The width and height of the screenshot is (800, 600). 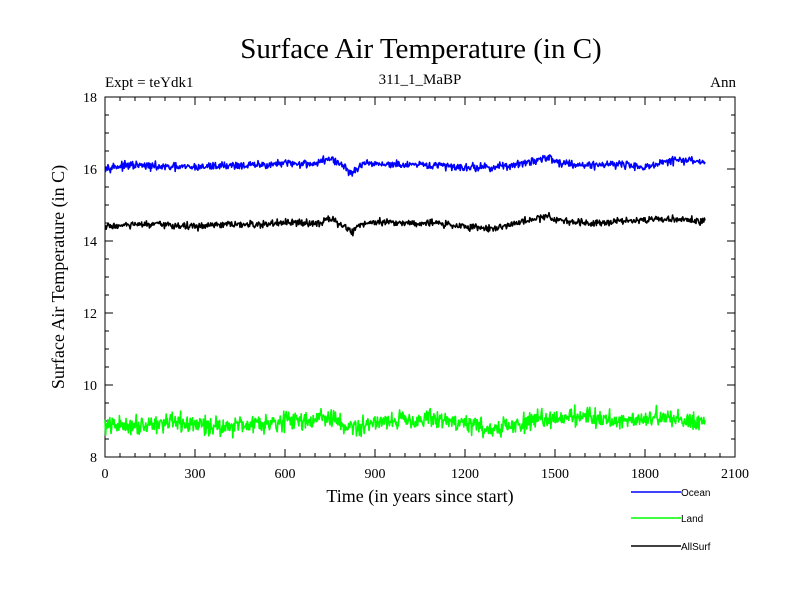 I want to click on run-label: 311_1_MaBP, so click(x=420, y=80).